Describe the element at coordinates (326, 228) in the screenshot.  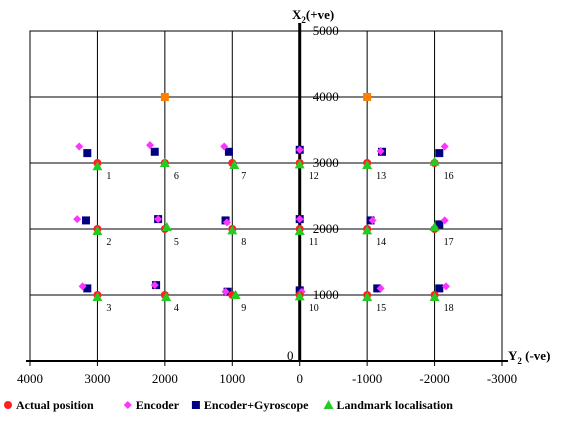
I see `y-tick-label: 2000` at that location.